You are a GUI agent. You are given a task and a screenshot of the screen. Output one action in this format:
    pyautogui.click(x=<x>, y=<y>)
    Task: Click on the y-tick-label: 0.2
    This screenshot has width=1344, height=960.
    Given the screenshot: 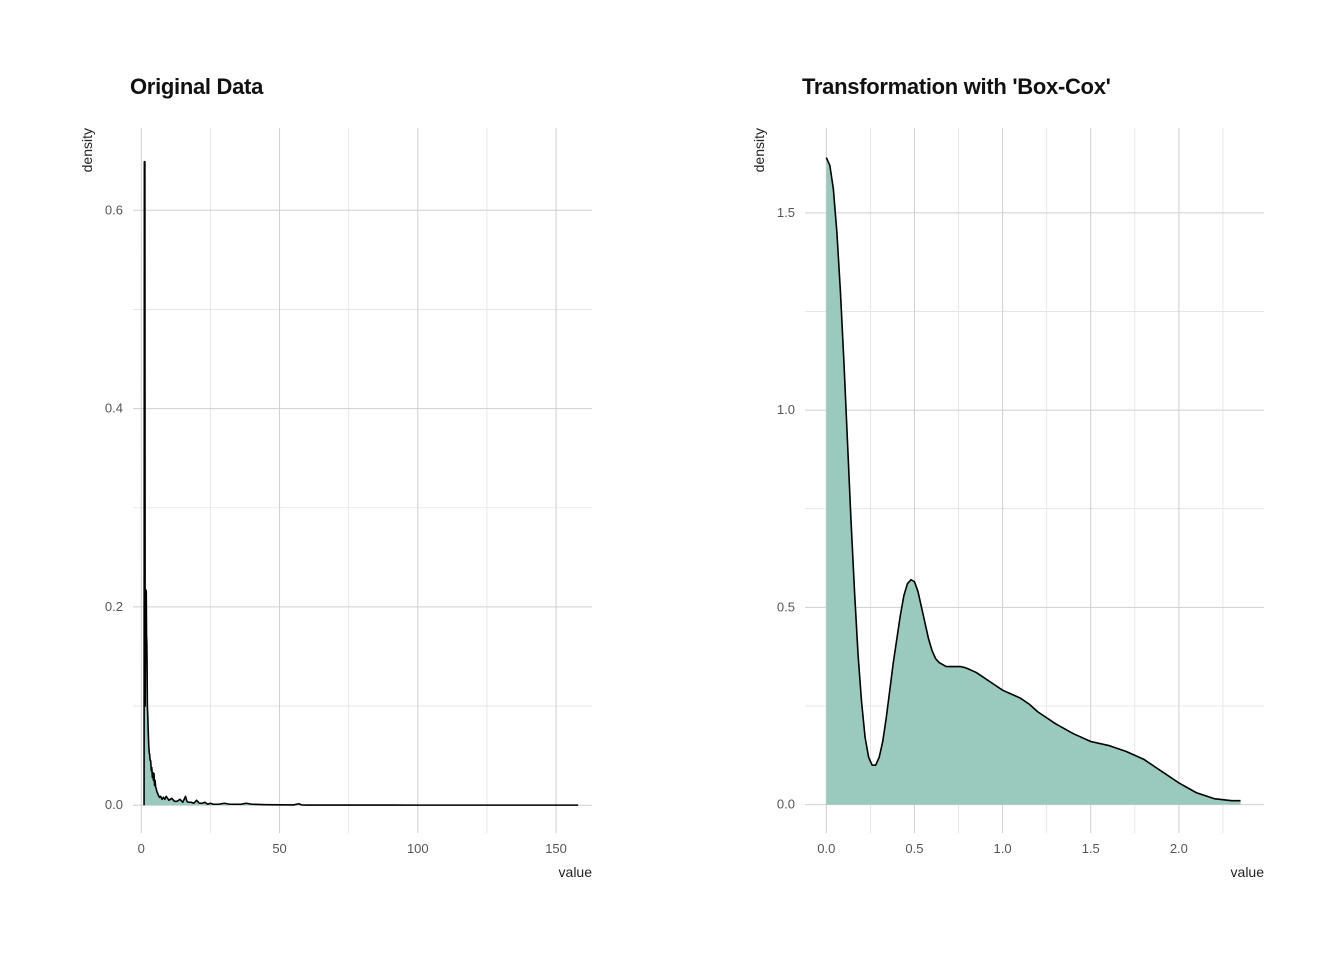 What is the action you would take?
    pyautogui.click(x=114, y=606)
    